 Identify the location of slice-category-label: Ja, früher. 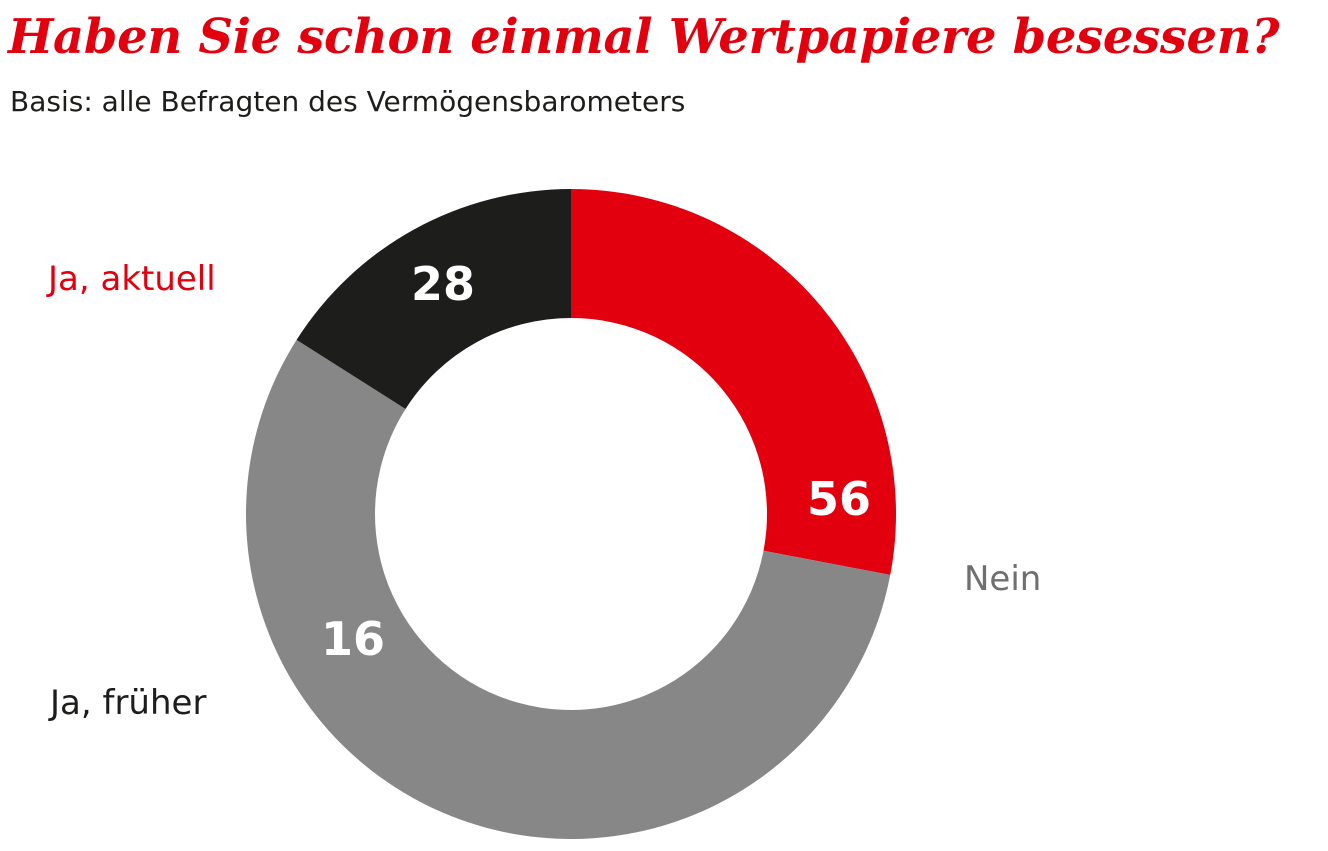
(127, 703).